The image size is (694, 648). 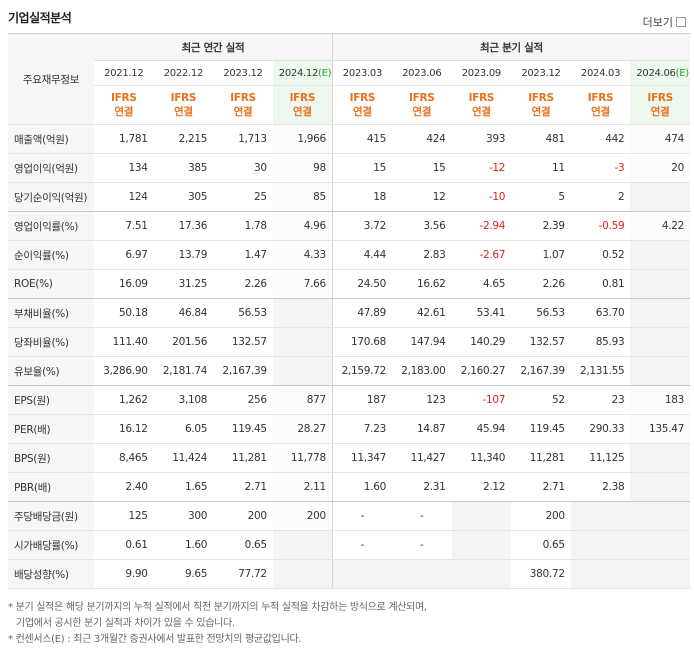 What do you see at coordinates (600, 168) in the screenshot?
I see `value-cell: -3` at bounding box center [600, 168].